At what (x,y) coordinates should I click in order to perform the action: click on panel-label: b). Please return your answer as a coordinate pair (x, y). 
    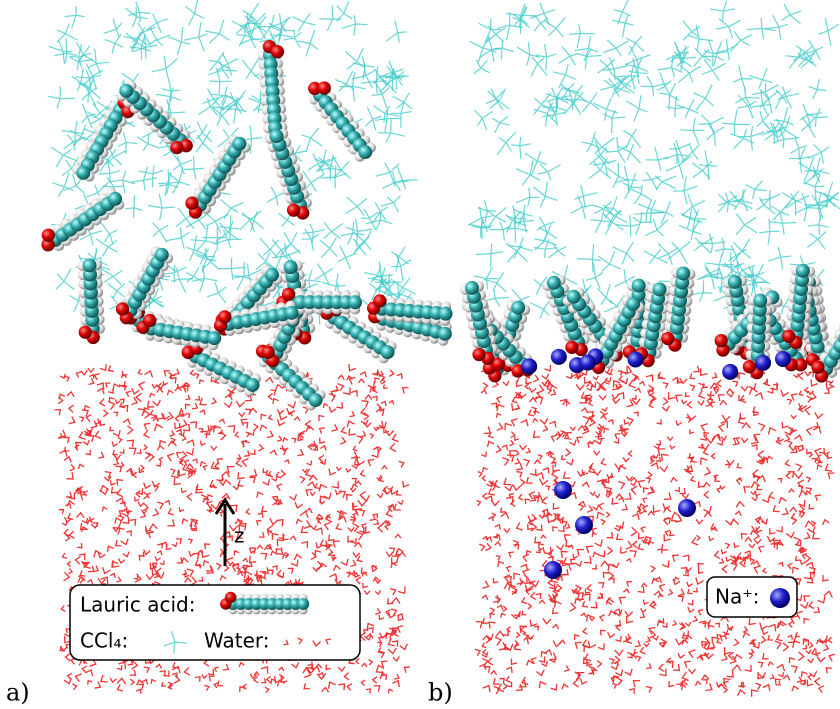
    Looking at the image, I should click on (440, 693).